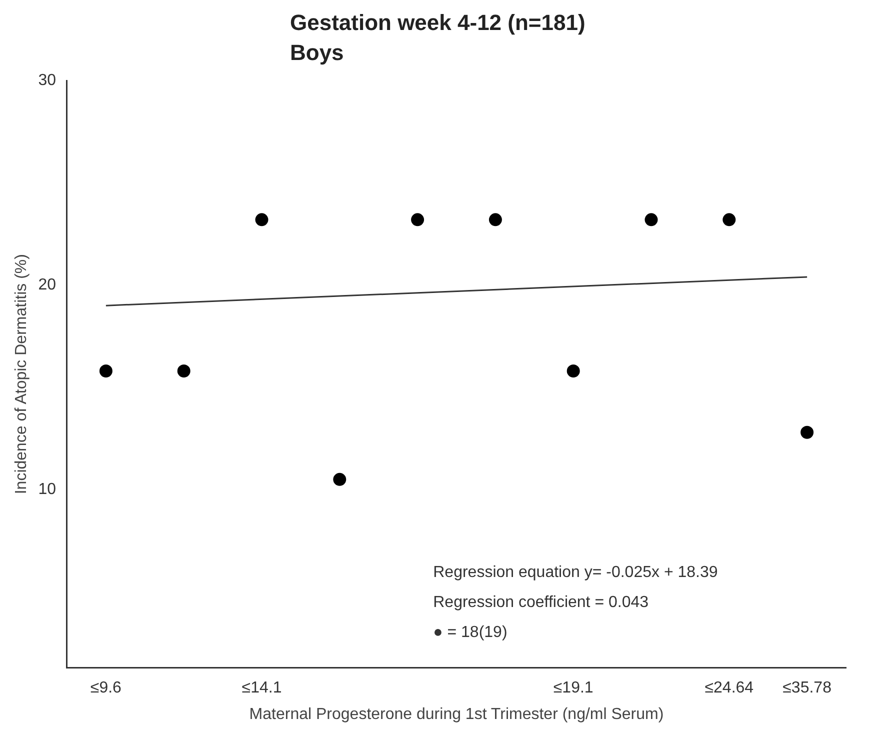  Describe the element at coordinates (438, 23) in the screenshot. I see `chart-title: Gestation week 4-12 (n=181)` at that location.